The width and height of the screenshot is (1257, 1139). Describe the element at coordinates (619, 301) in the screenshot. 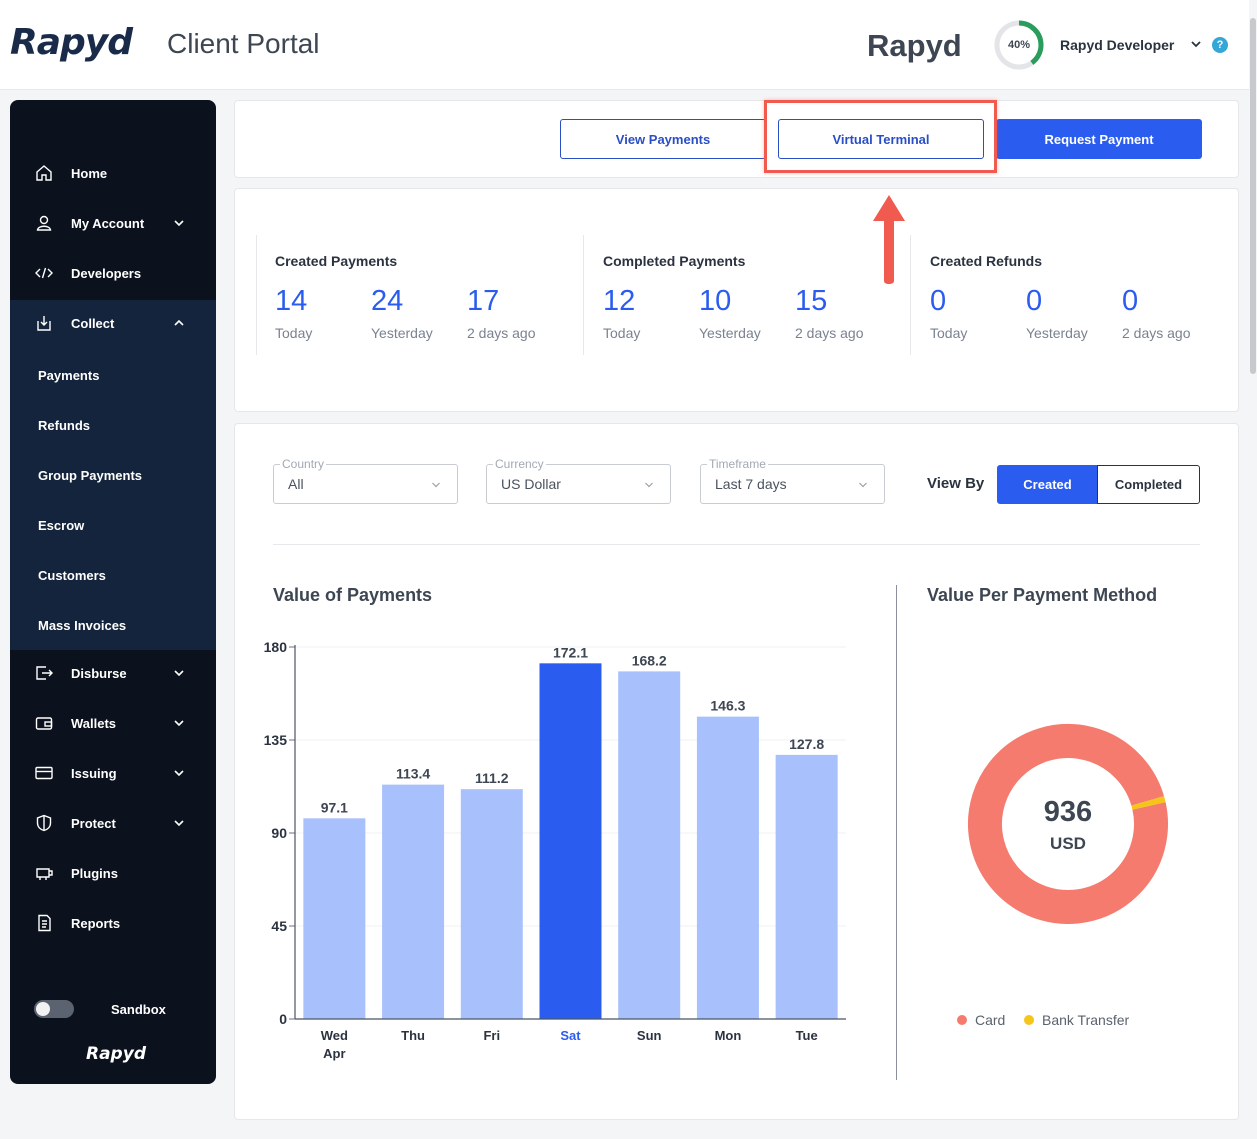

I see `stat-value: 12` at that location.